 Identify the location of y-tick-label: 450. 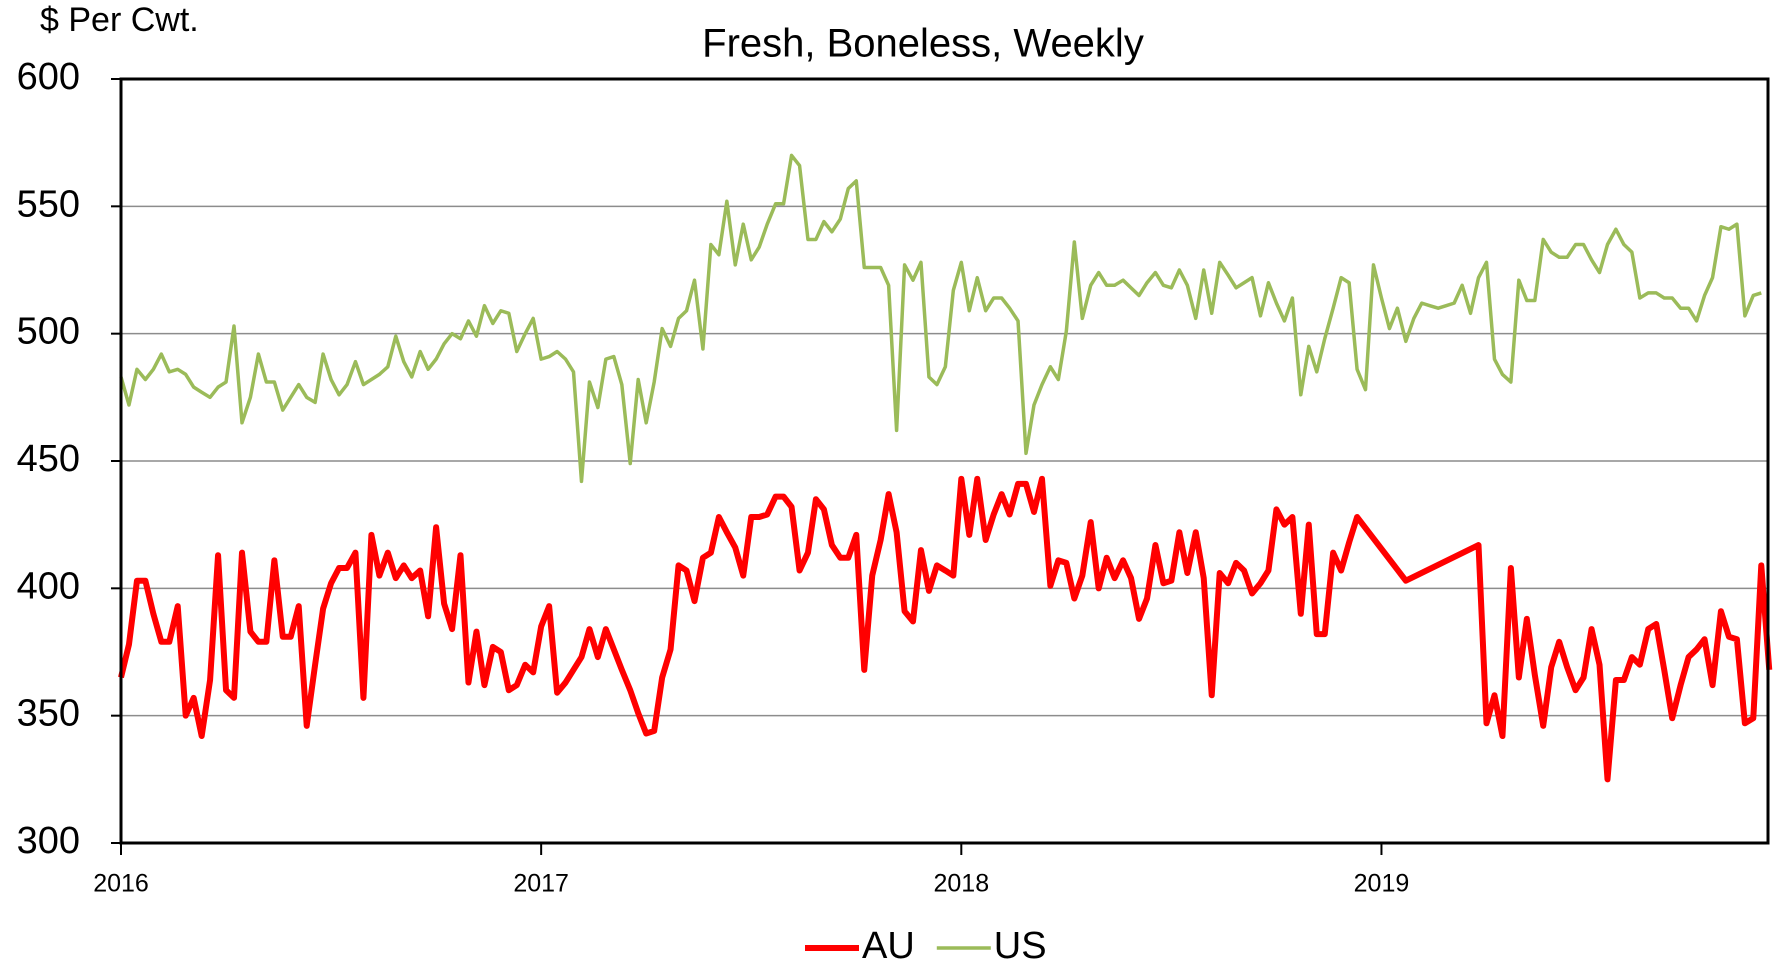
(48, 459).